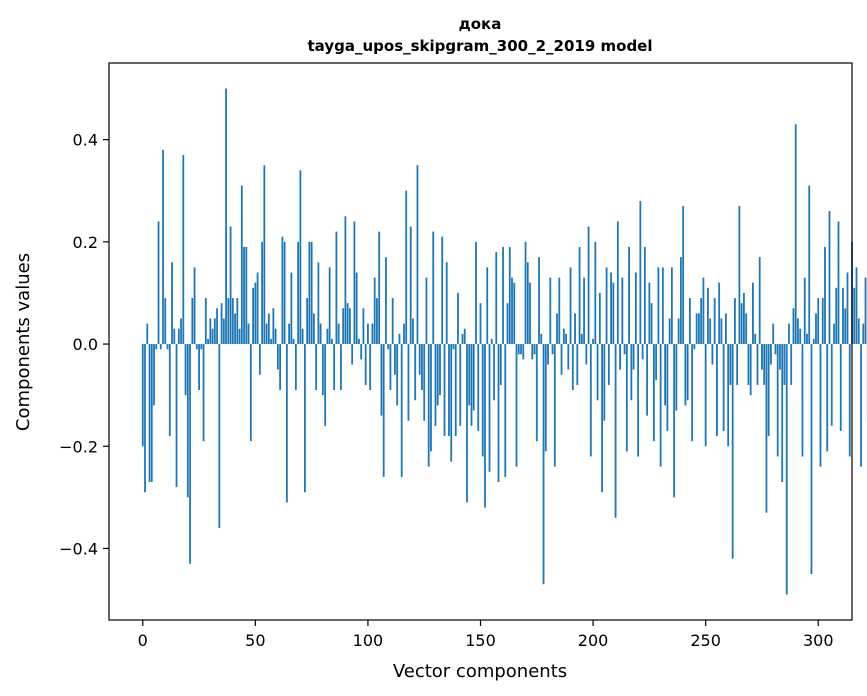  What do you see at coordinates (705, 640) in the screenshot?
I see `x-tick-label: 250` at bounding box center [705, 640].